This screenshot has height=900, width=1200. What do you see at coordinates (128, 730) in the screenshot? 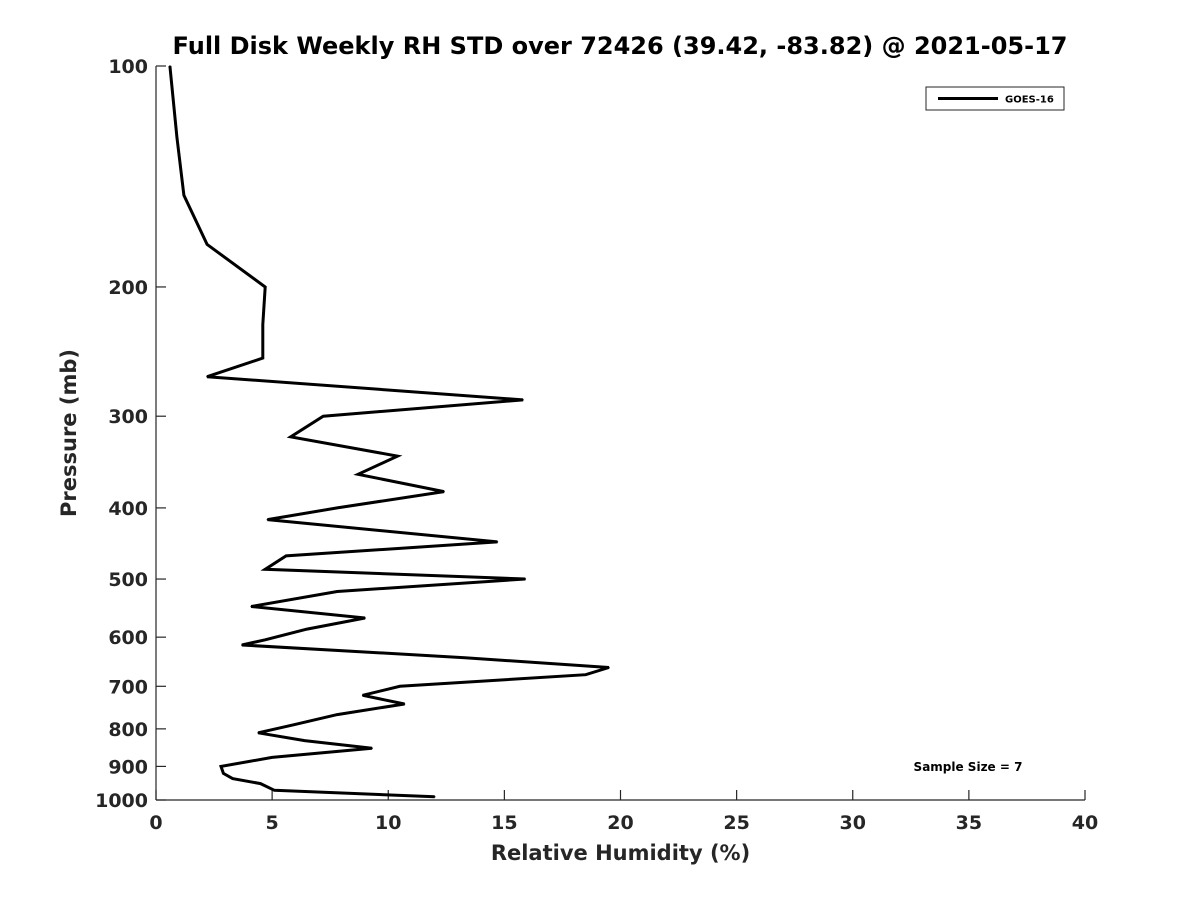
I see `y-tick-label: 800` at bounding box center [128, 730].